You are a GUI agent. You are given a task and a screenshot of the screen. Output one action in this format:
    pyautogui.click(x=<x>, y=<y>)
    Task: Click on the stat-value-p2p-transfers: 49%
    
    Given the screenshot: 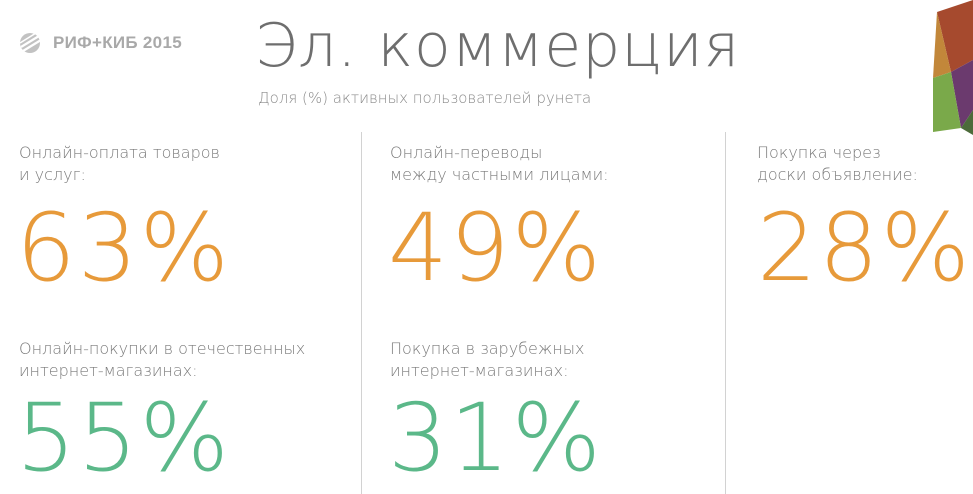 What is the action you would take?
    pyautogui.click(x=495, y=248)
    